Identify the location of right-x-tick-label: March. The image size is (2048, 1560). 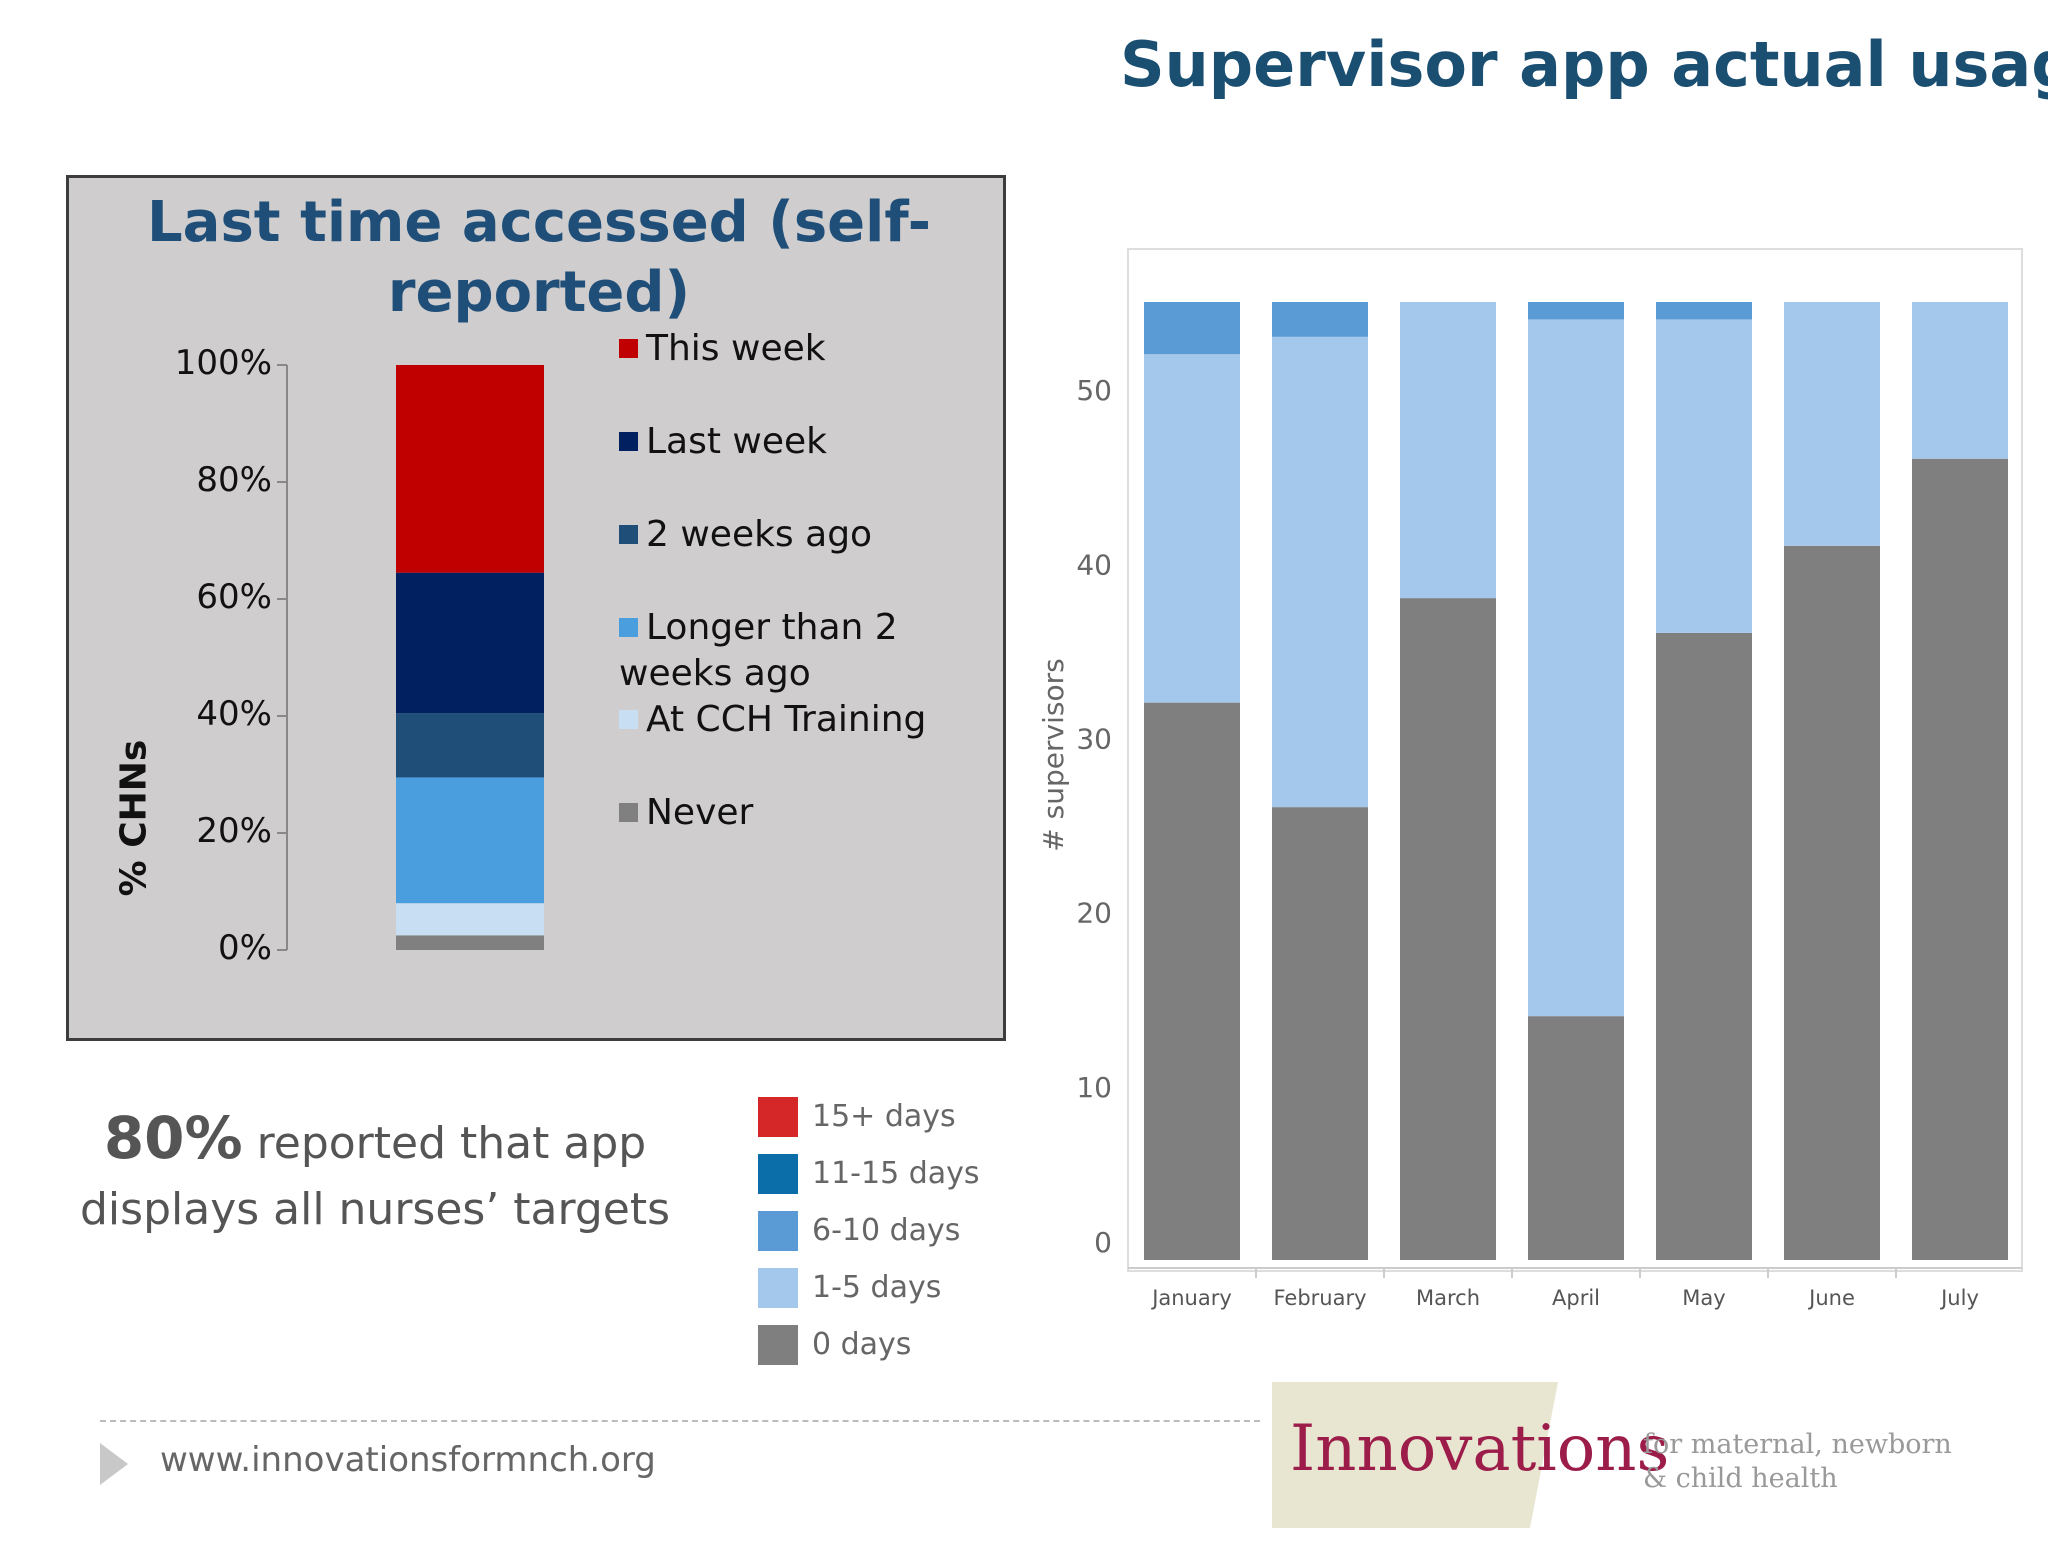
(1448, 1298).